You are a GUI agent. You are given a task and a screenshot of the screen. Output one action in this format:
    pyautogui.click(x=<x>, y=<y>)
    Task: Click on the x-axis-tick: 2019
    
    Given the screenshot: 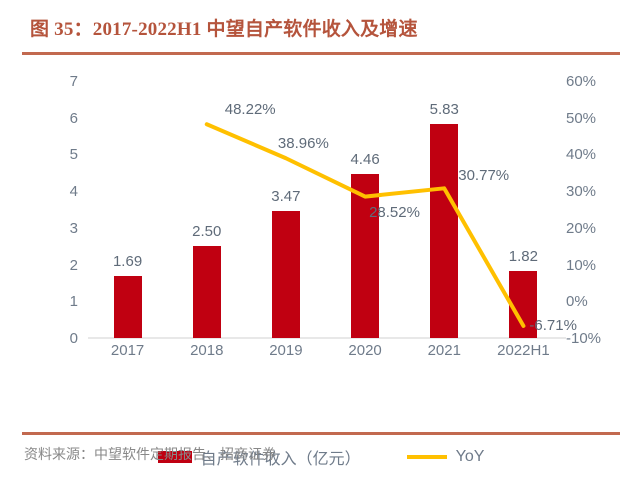 What is the action you would take?
    pyautogui.click(x=286, y=350)
    